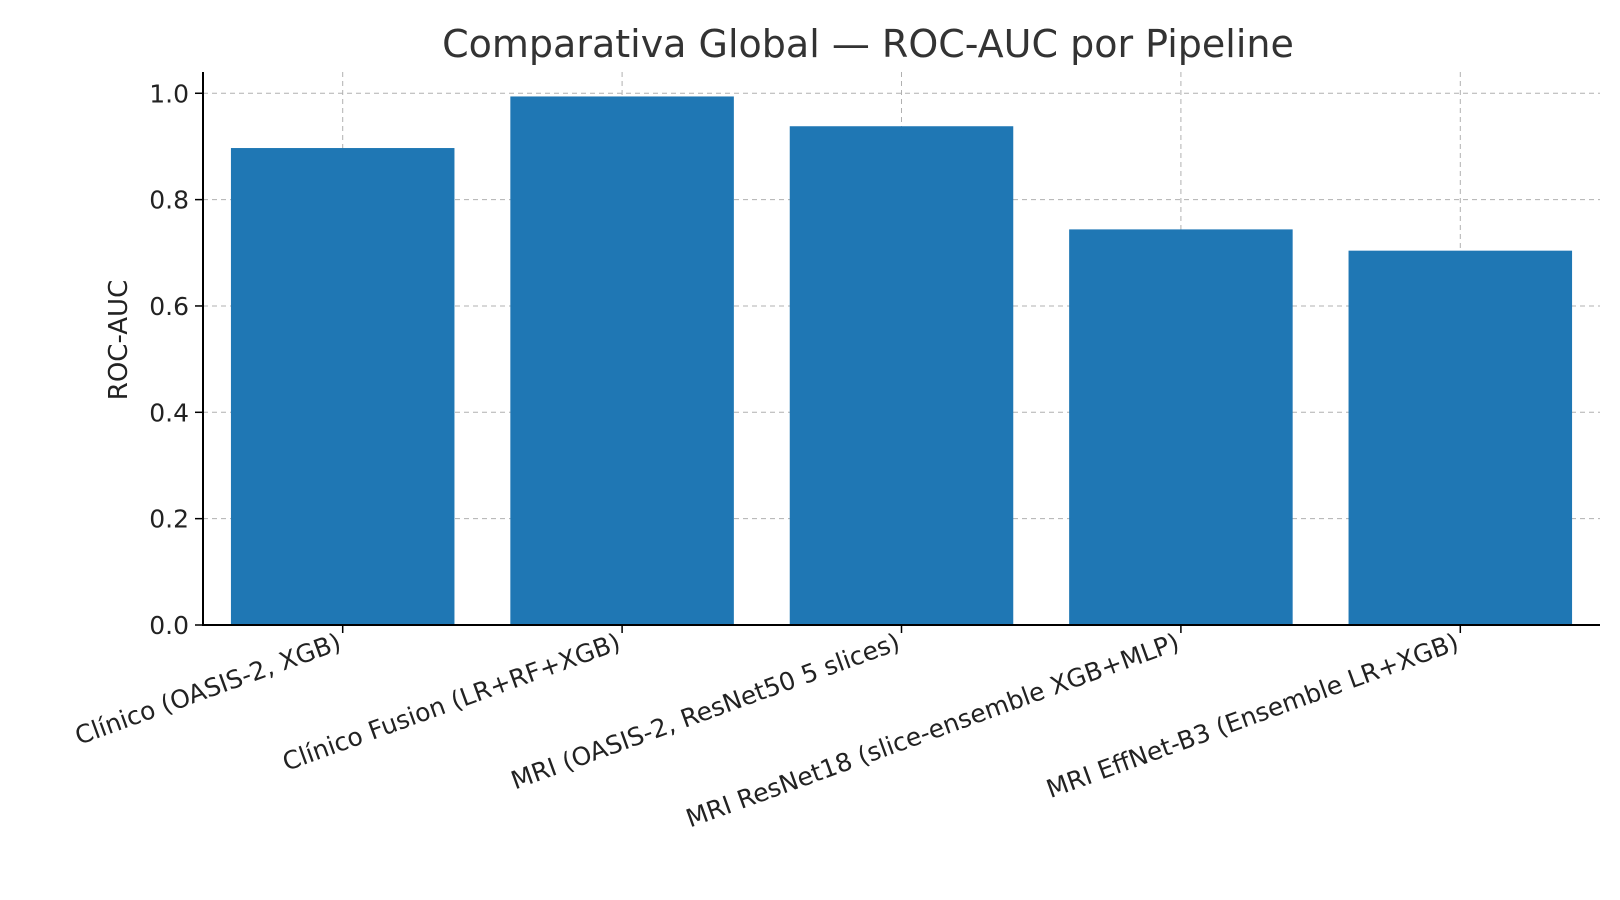 This screenshot has width=1620, height=900. What do you see at coordinates (208, 688) in the screenshot?
I see `x-tick-label: Clínico (OASIS-2, XGB)` at bounding box center [208, 688].